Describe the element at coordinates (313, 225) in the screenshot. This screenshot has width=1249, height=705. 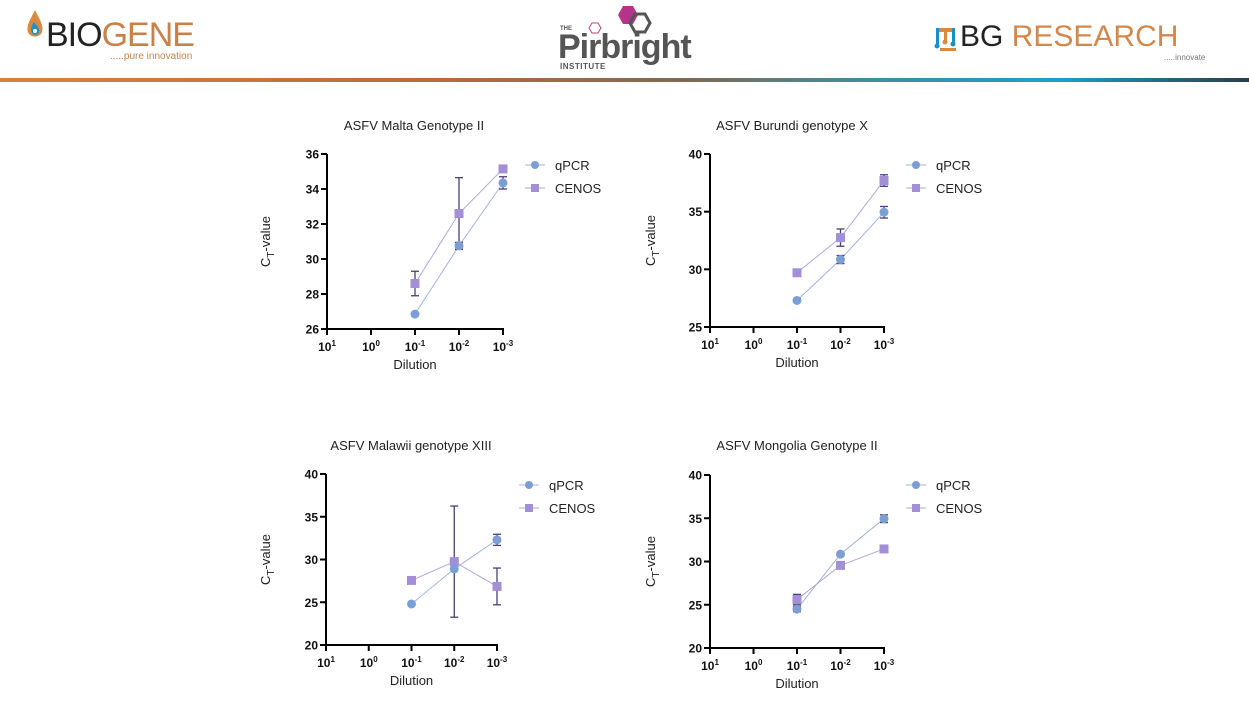
I see `y-tick-label: 32` at that location.